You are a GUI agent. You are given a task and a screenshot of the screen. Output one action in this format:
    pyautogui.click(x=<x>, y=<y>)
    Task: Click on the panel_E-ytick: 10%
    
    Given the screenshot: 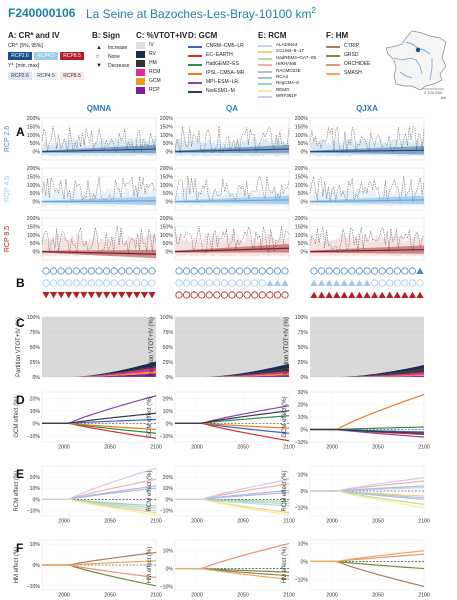 What is the action you would take?
    pyautogui.click(x=35, y=489)
    